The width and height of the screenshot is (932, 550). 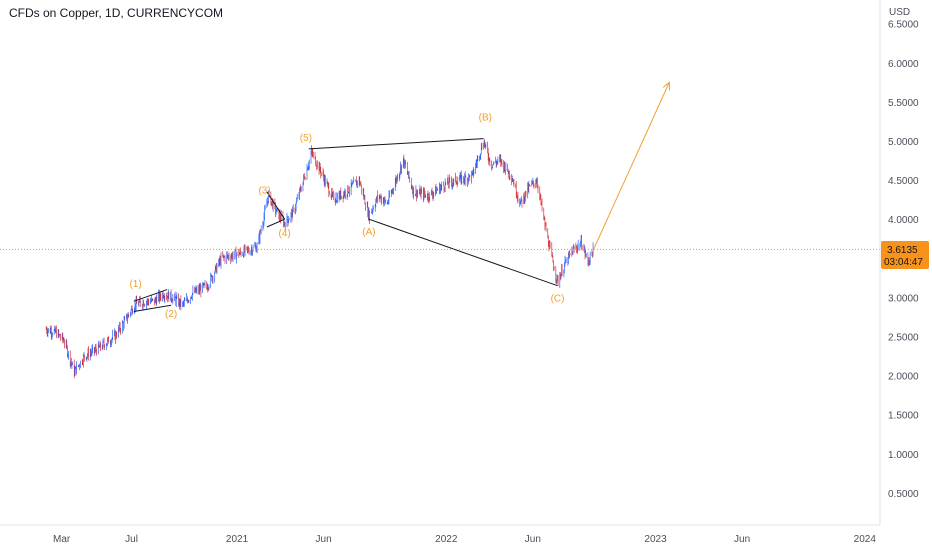 What do you see at coordinates (464, 539) in the screenshot?
I see `time-axis: Mar Jul 2021 Jun 2022 Jun 2023 Jun 2024` at bounding box center [464, 539].